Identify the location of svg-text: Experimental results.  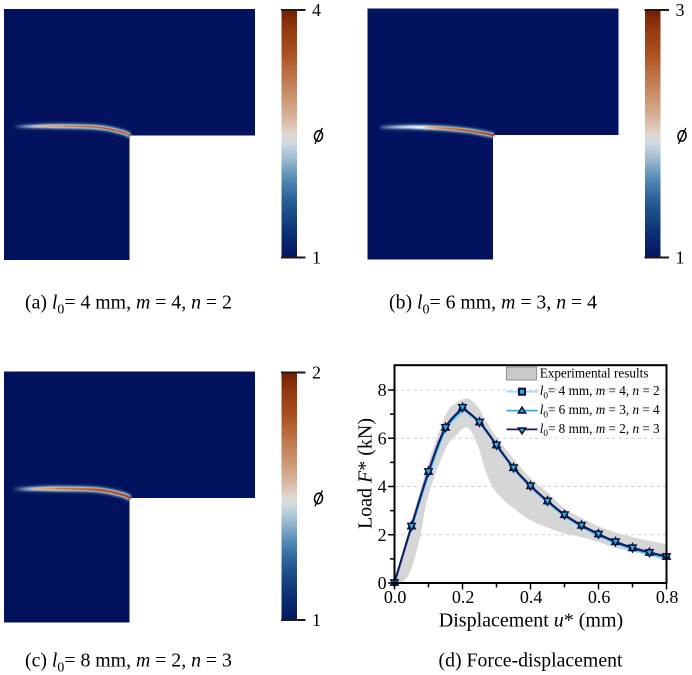
(594, 372).